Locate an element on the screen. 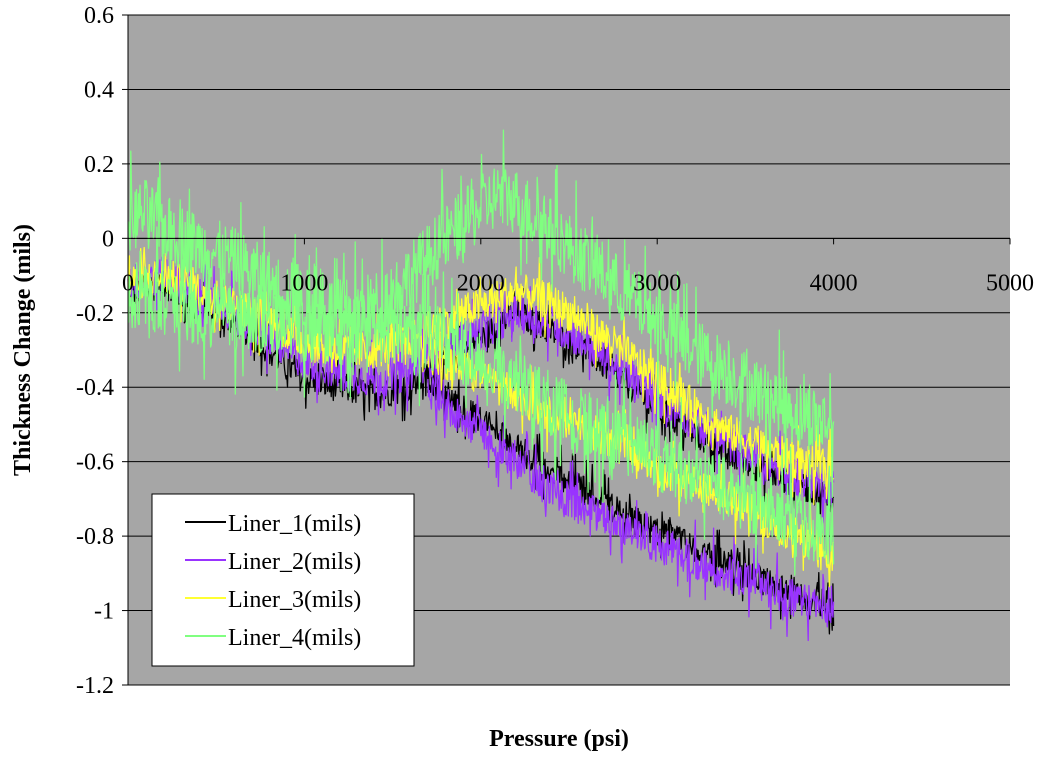 The image size is (1047, 761). y-axis-title: Thickness Change (mils) is located at coordinates (23, 350).